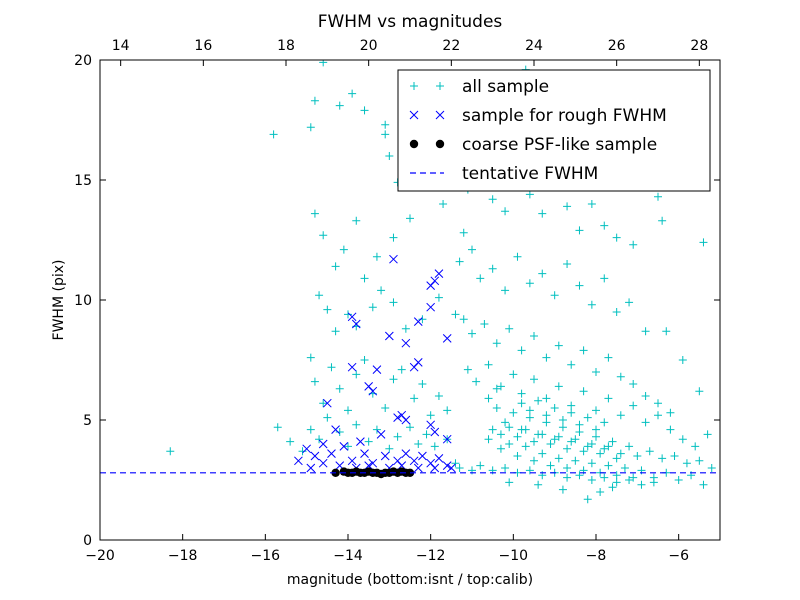 This screenshot has width=800, height=600. I want to click on x-tick-label: −8, so click(596, 556).